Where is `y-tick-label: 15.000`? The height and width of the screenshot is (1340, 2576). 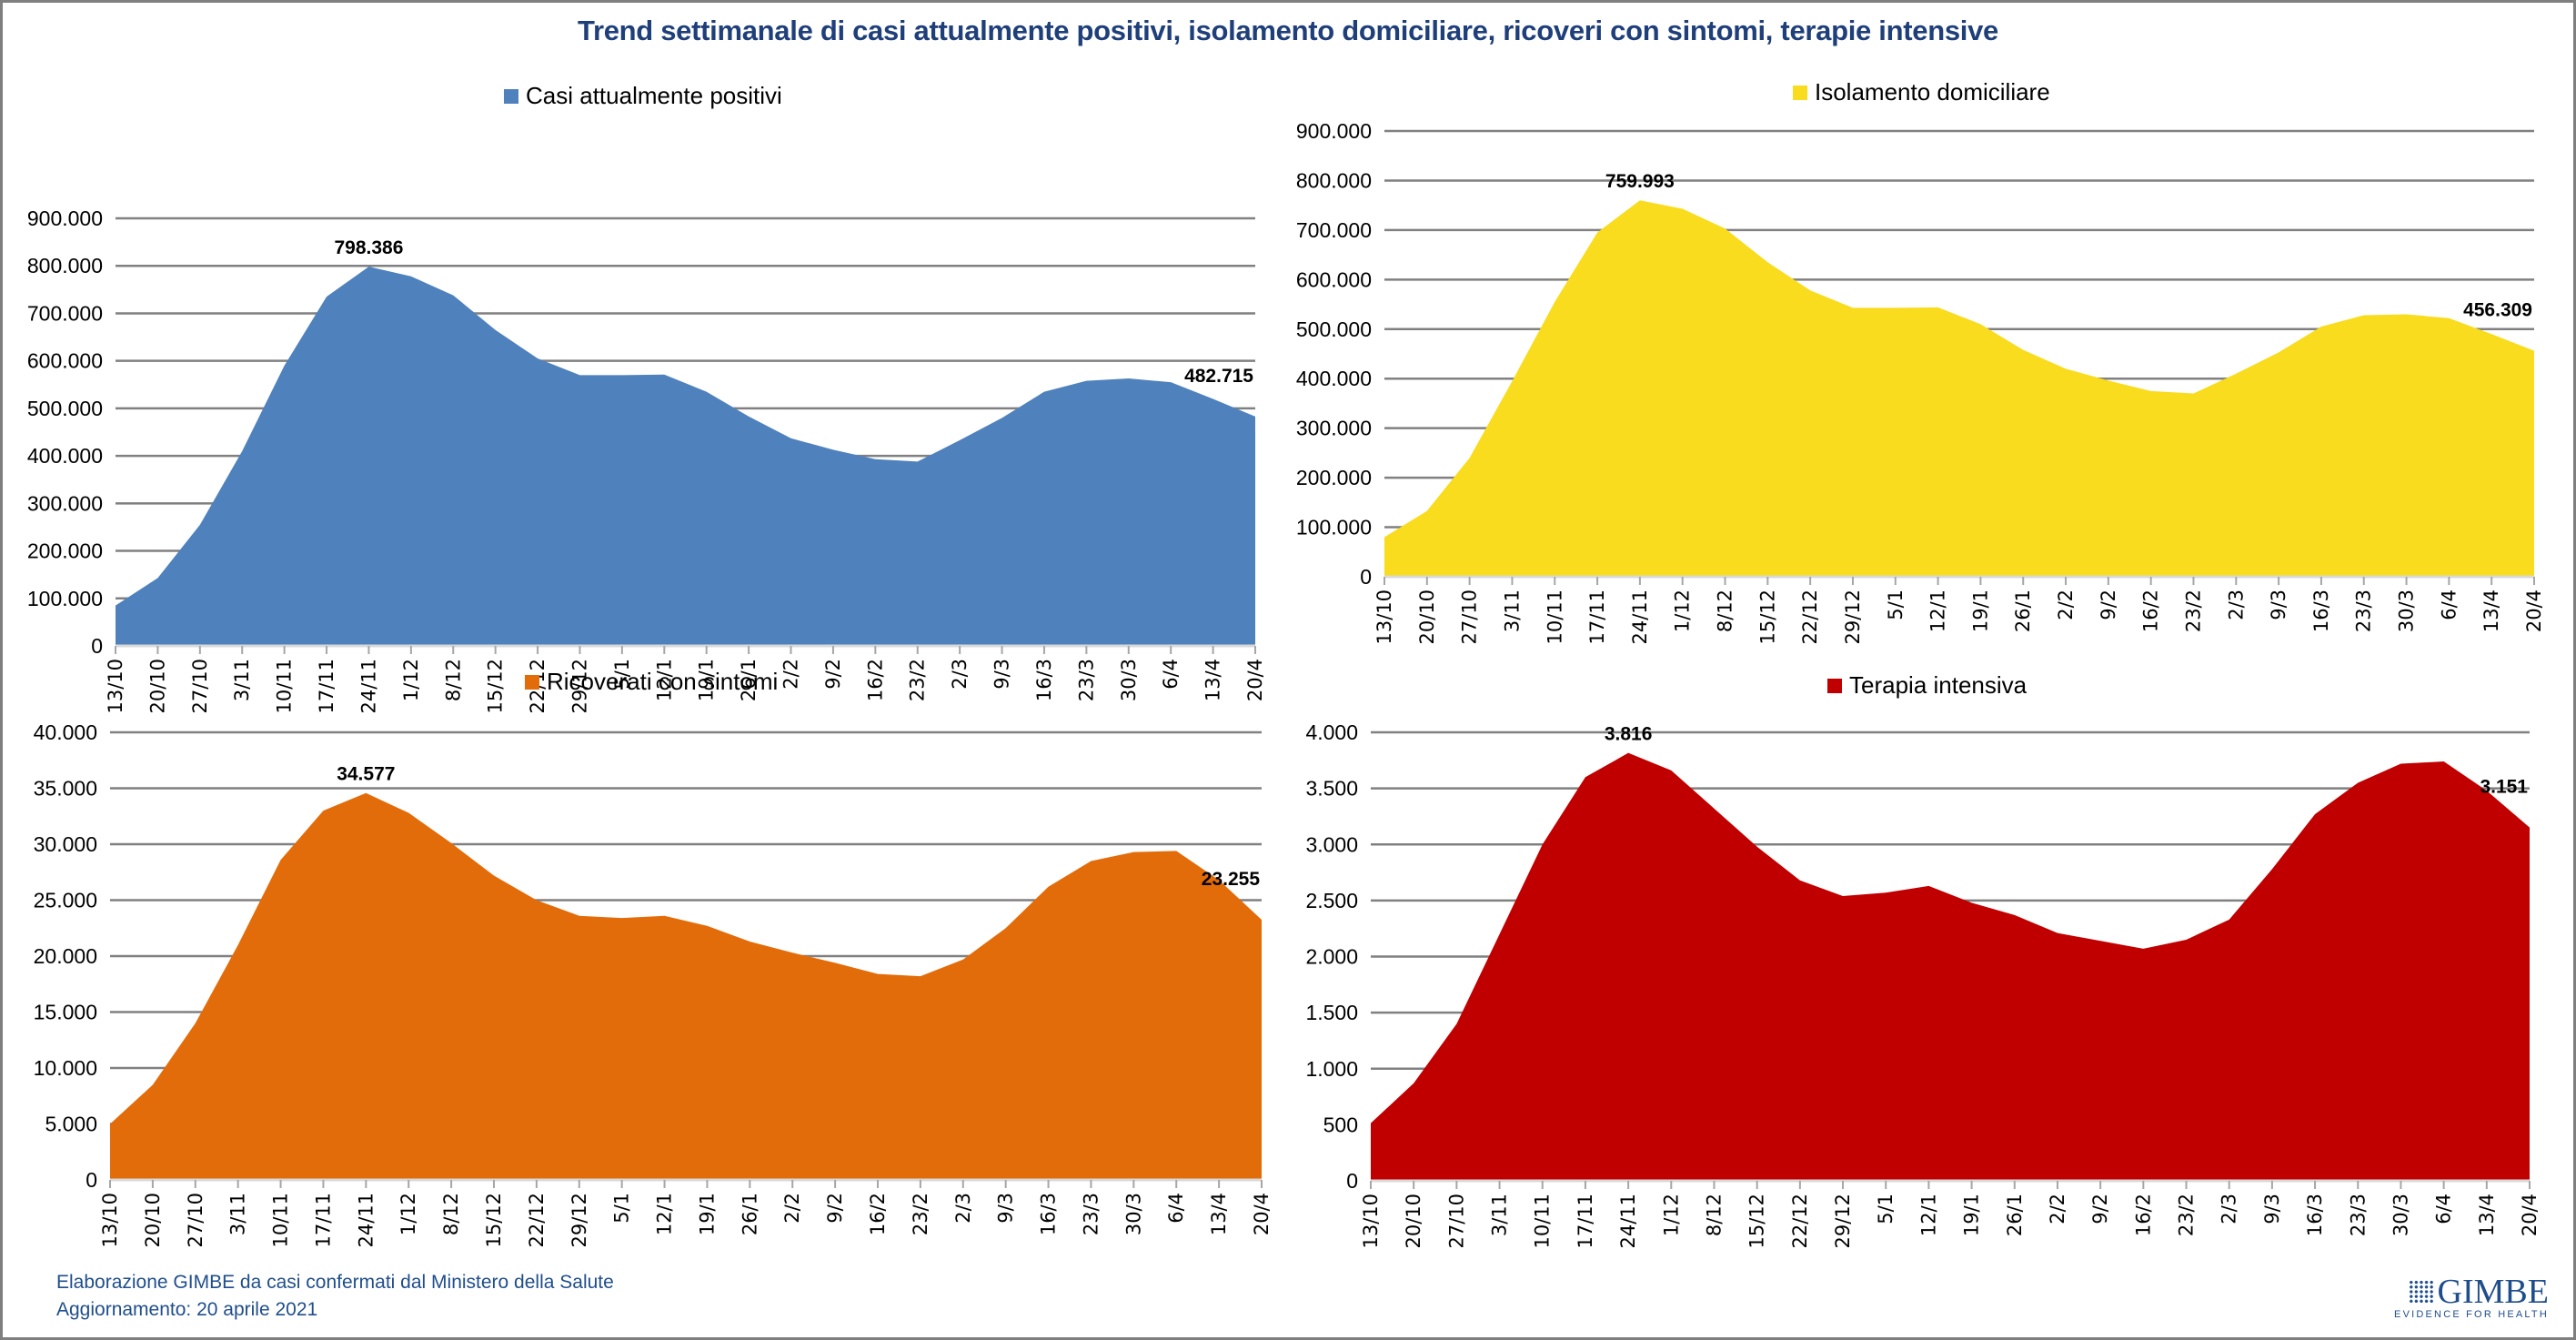
y-tick-label: 15.000 is located at coordinates (65, 1012).